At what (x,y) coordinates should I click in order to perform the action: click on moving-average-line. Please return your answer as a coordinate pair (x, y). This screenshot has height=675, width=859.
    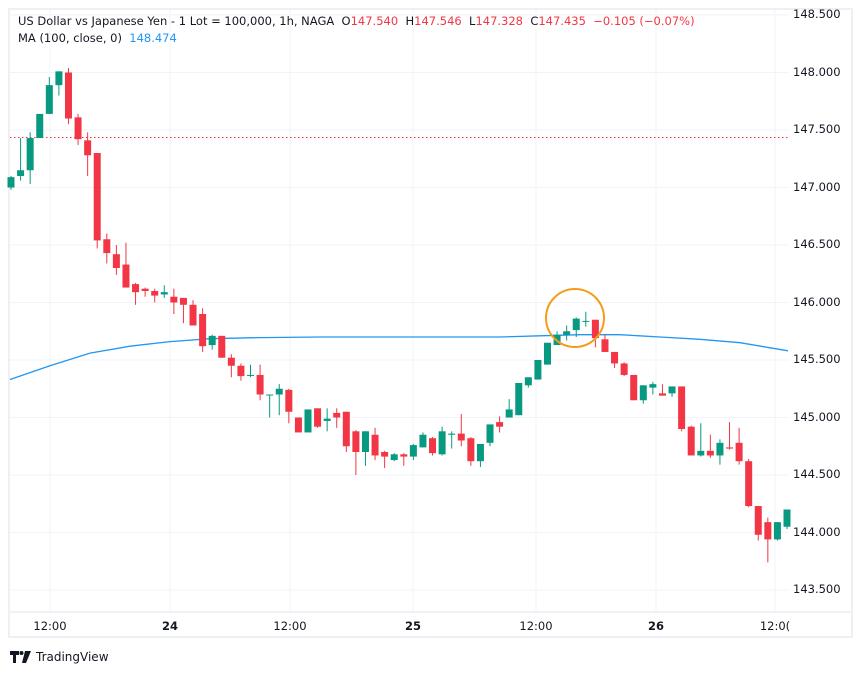
    Looking at the image, I should click on (399, 357).